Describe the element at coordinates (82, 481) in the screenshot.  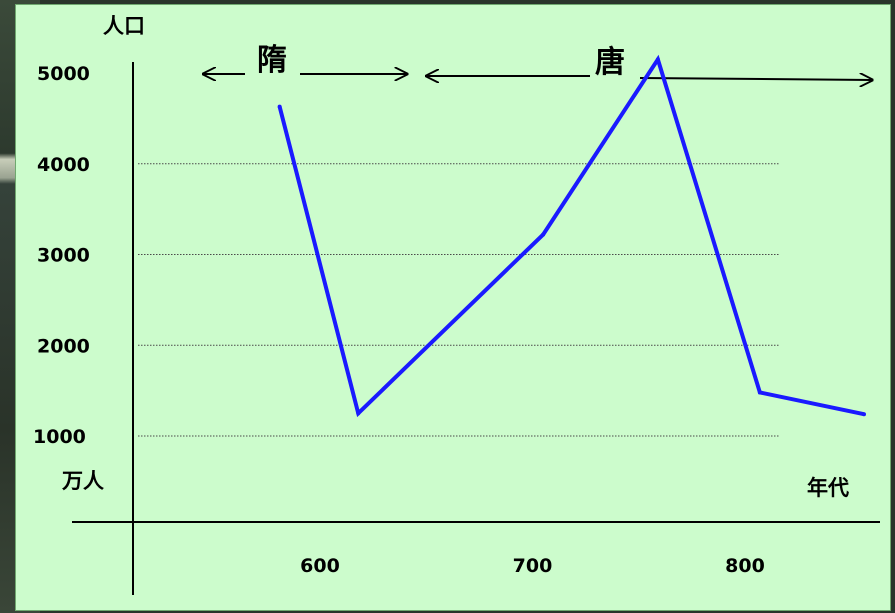
I see `y-axis-unit: 万人` at that location.